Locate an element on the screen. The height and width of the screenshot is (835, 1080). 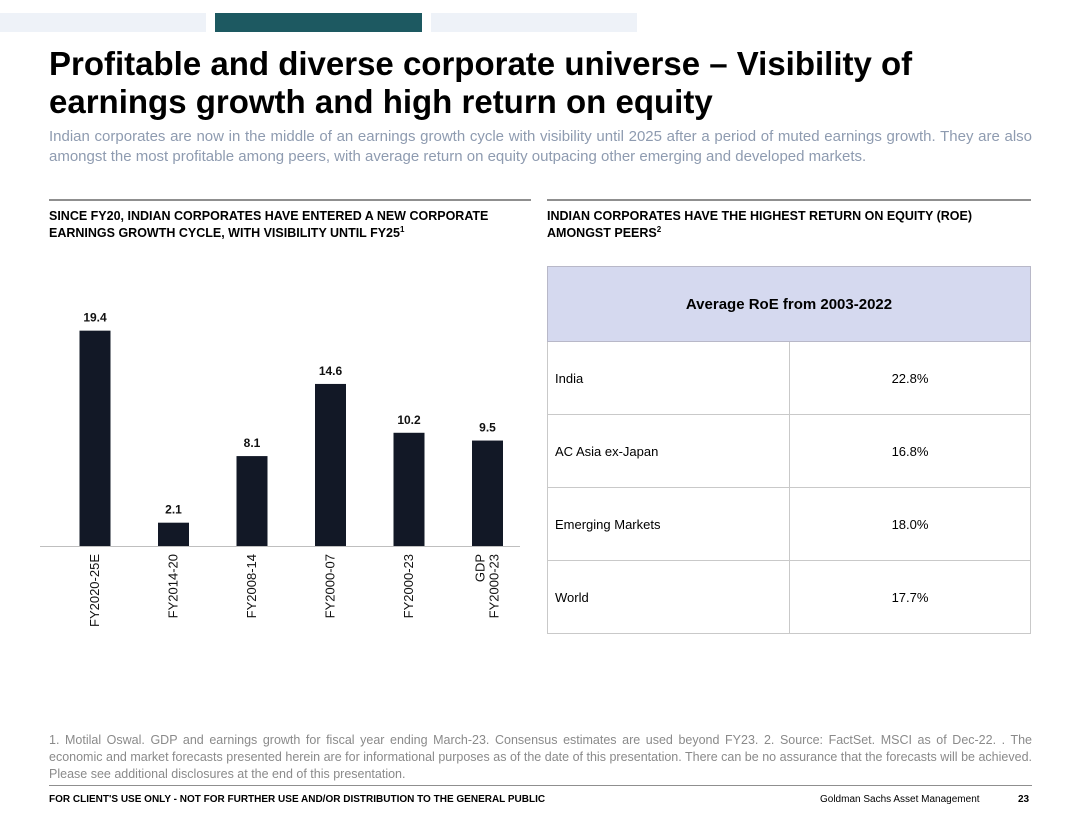
footer-divider is located at coordinates (540, 785).